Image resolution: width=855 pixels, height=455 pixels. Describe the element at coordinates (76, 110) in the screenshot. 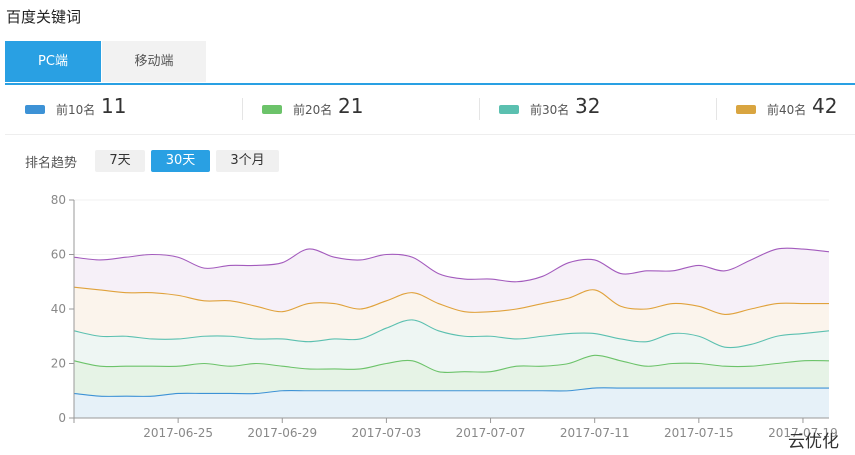

I see `stat-label-top10: 前10名` at that location.